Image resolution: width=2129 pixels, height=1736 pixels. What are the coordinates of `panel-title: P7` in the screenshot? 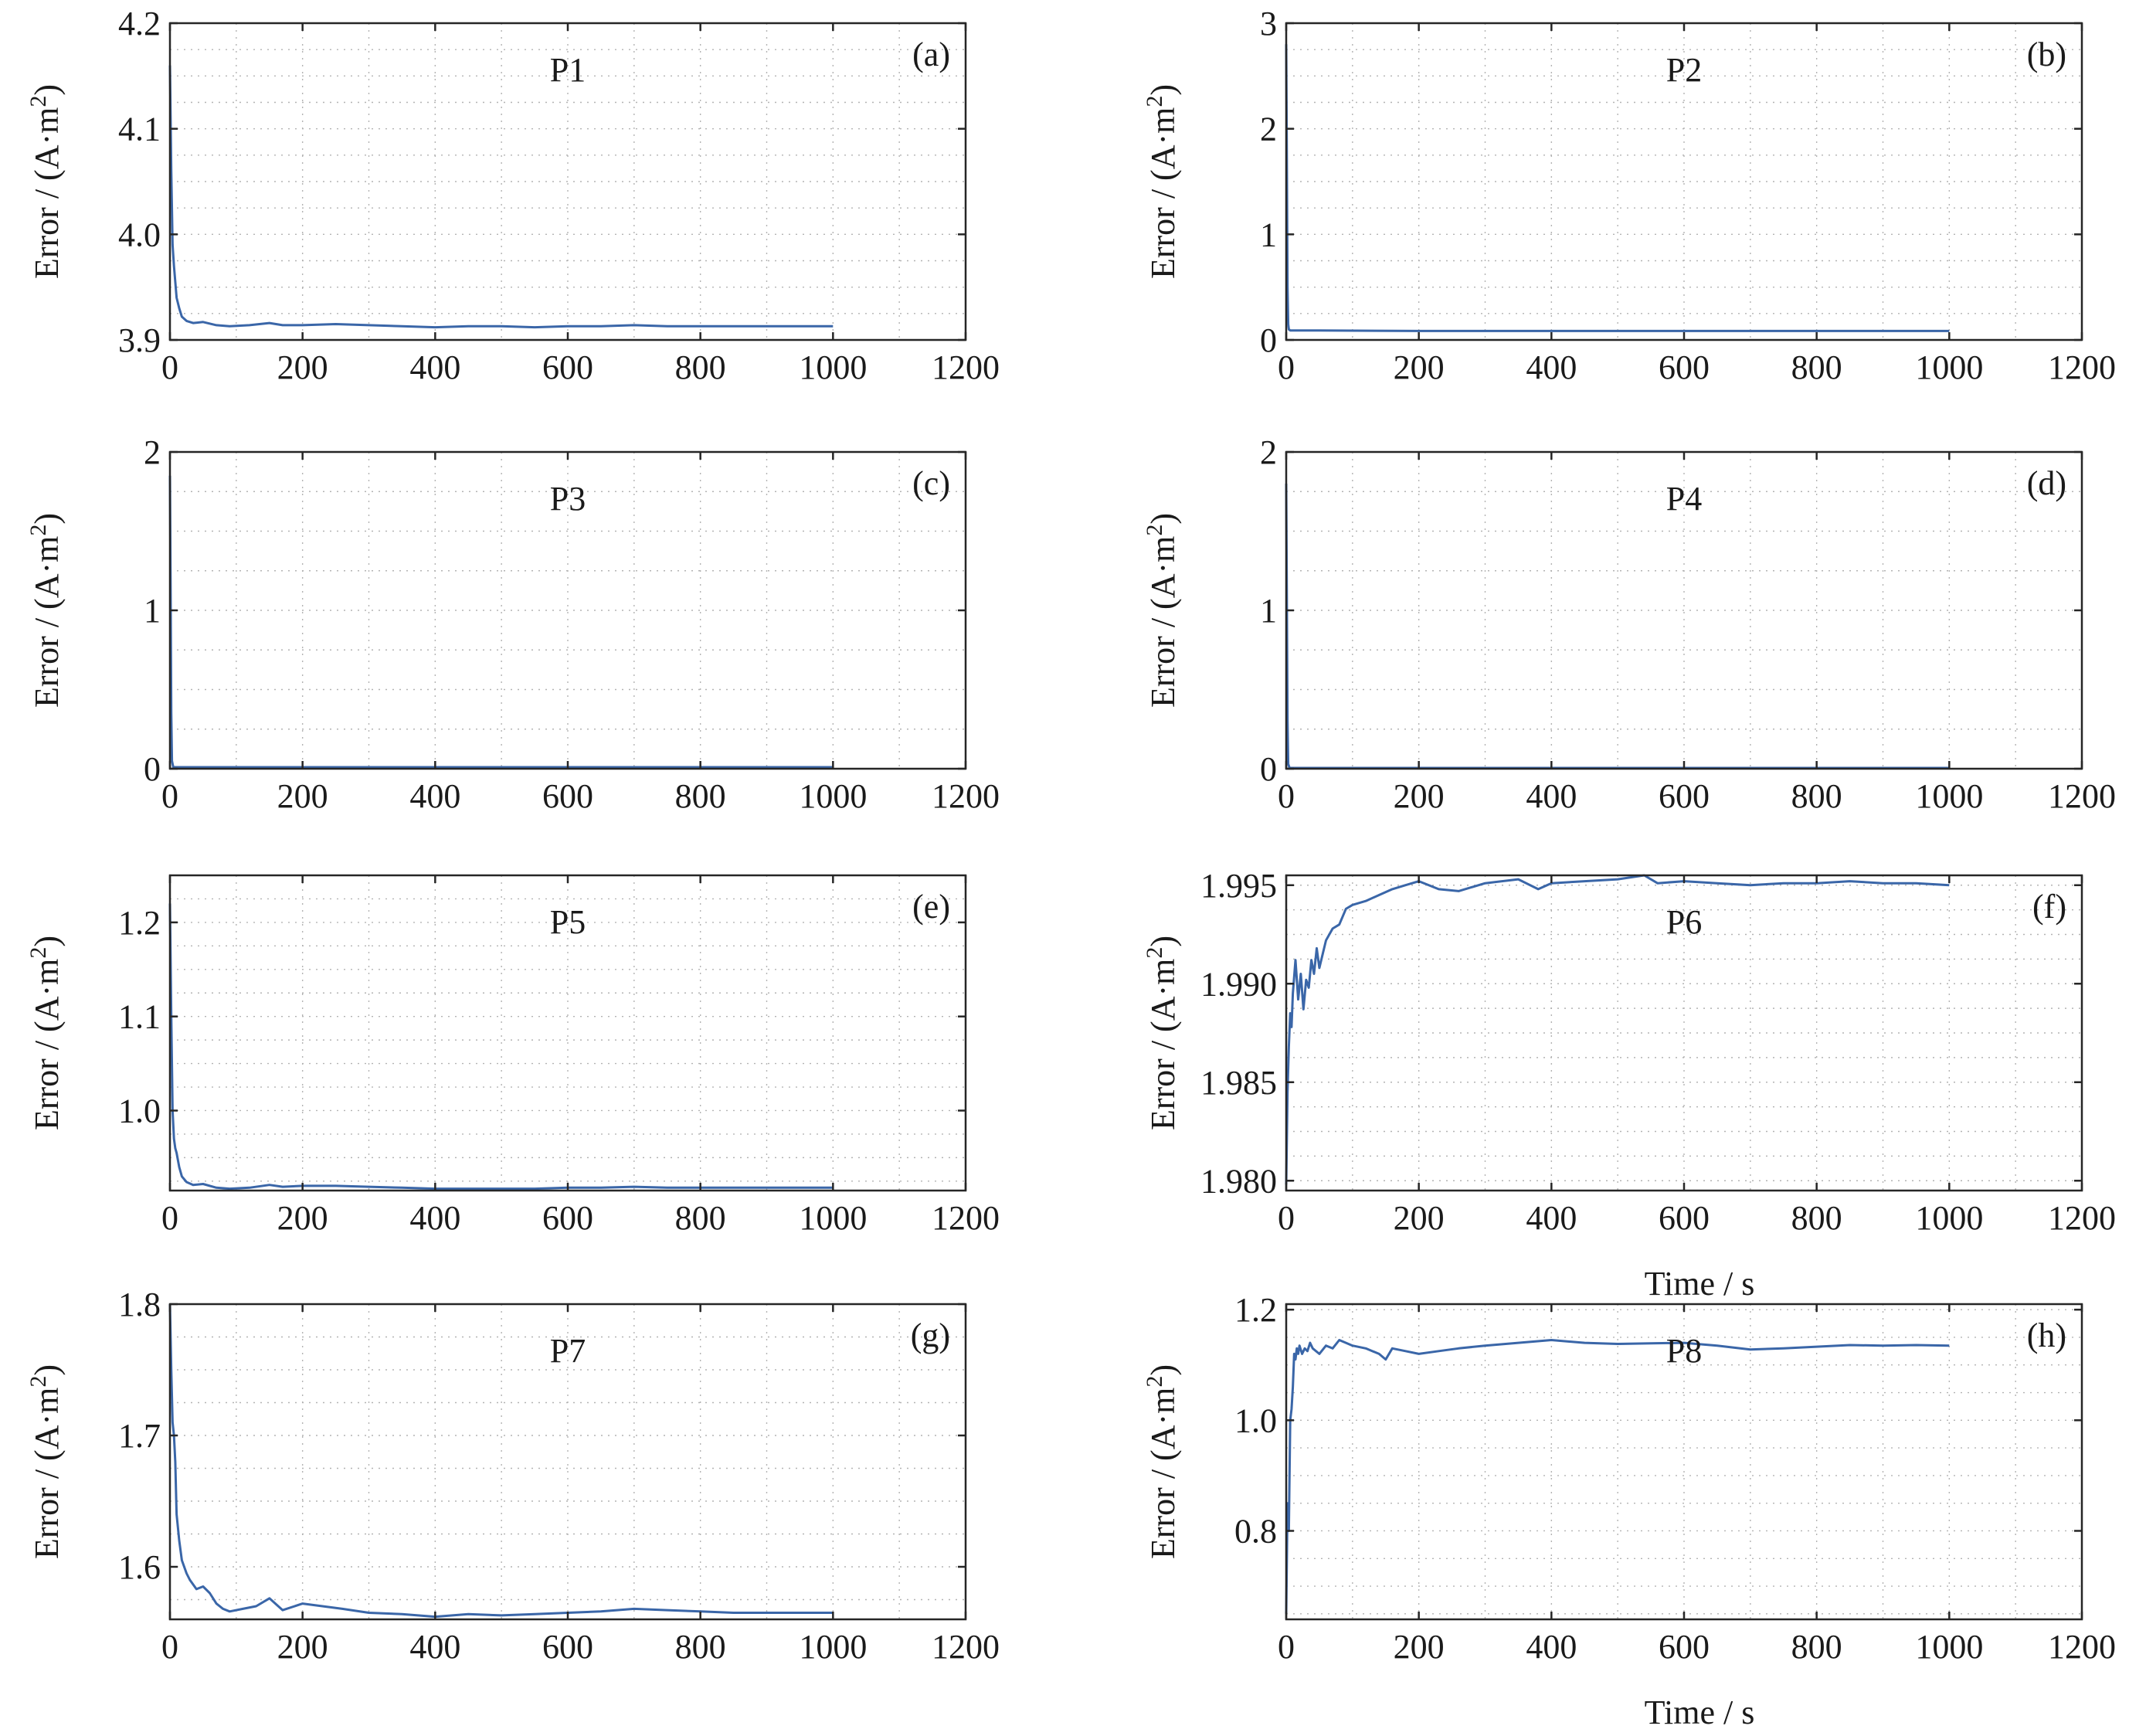 It's located at (568, 1351).